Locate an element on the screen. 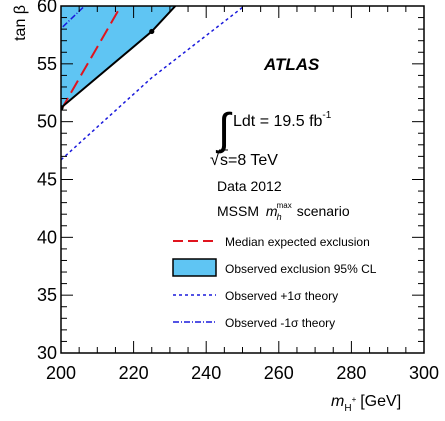 This screenshot has height=421, width=445. x-tick-label: 260 is located at coordinates (279, 373).